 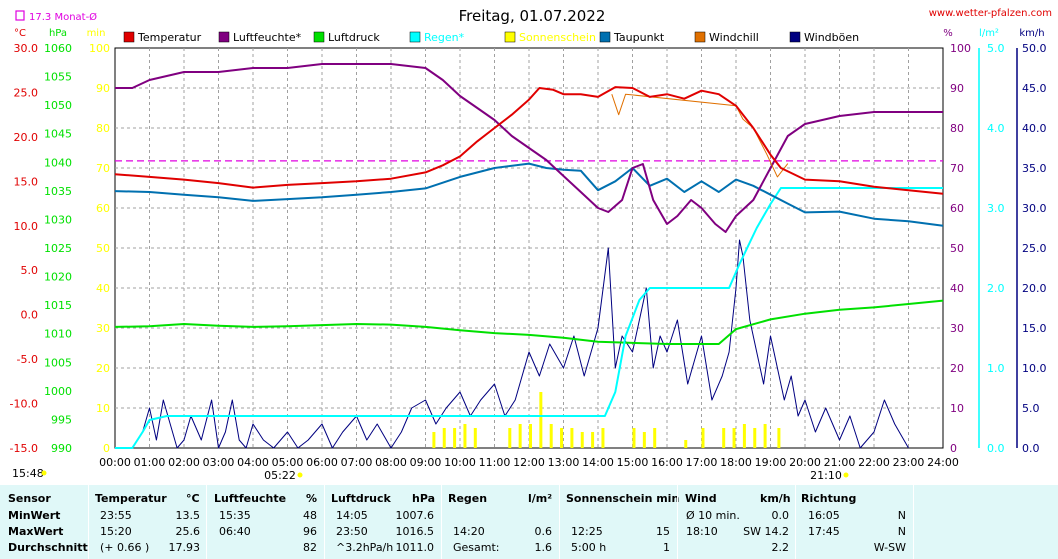 I want to click on temperature-tick-label: 5.0, so click(x=30, y=270).